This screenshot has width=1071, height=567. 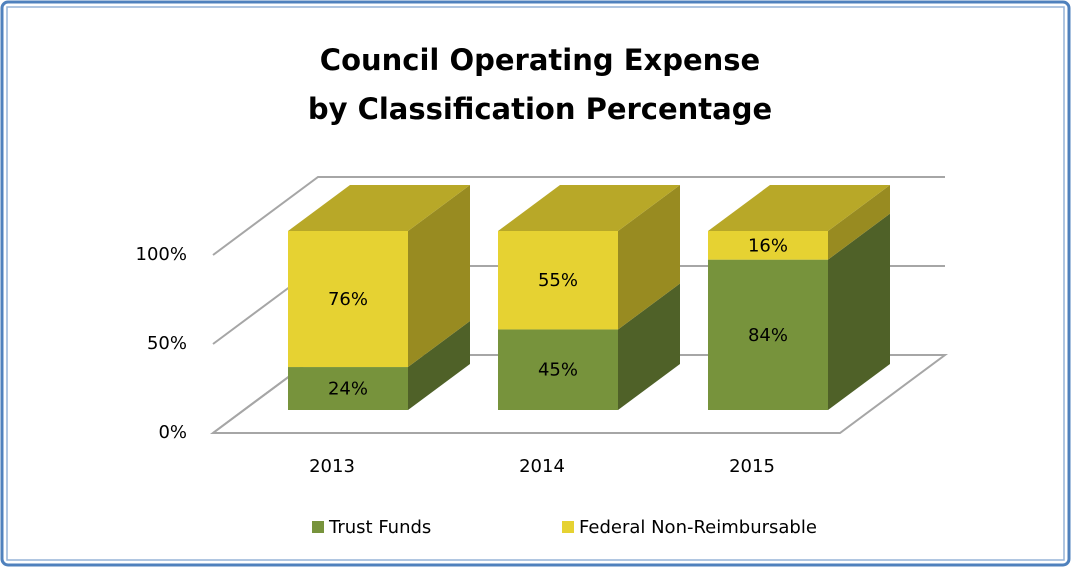 What do you see at coordinates (542, 466) in the screenshot?
I see `x-tick-label: 2014` at bounding box center [542, 466].